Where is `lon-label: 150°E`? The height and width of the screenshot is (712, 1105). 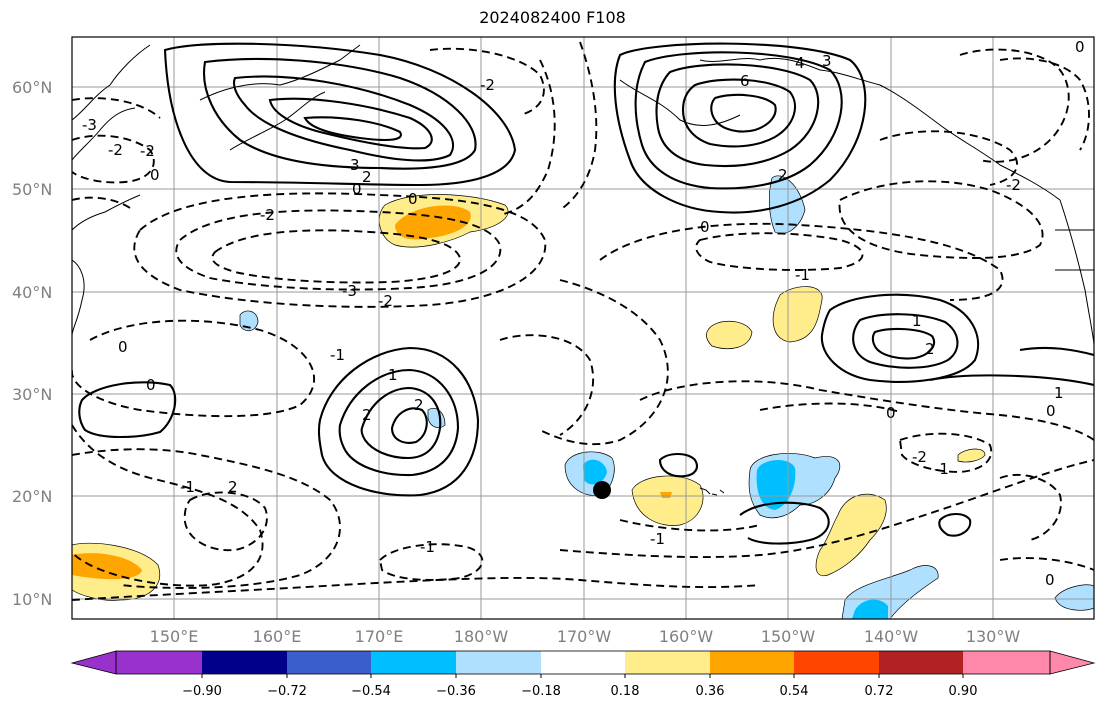
lon-label: 150°E is located at coordinates (174, 636).